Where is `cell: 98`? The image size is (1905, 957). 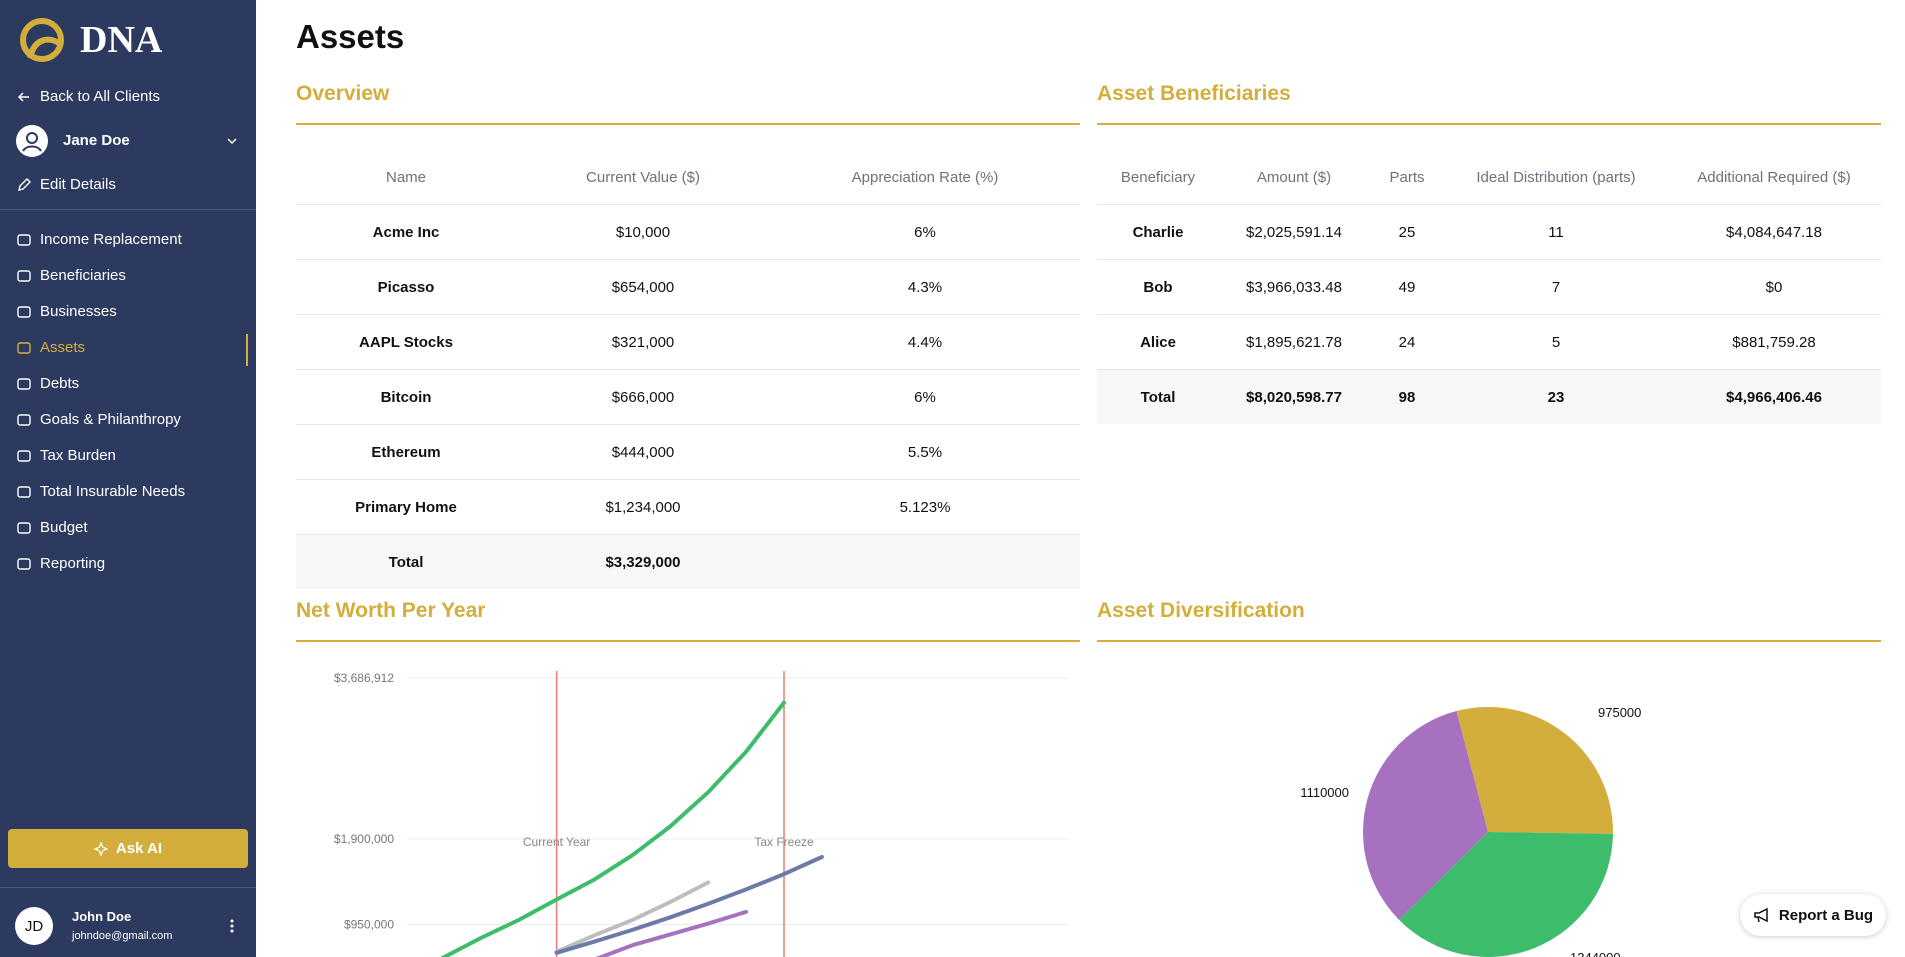
cell: 98 is located at coordinates (1407, 396).